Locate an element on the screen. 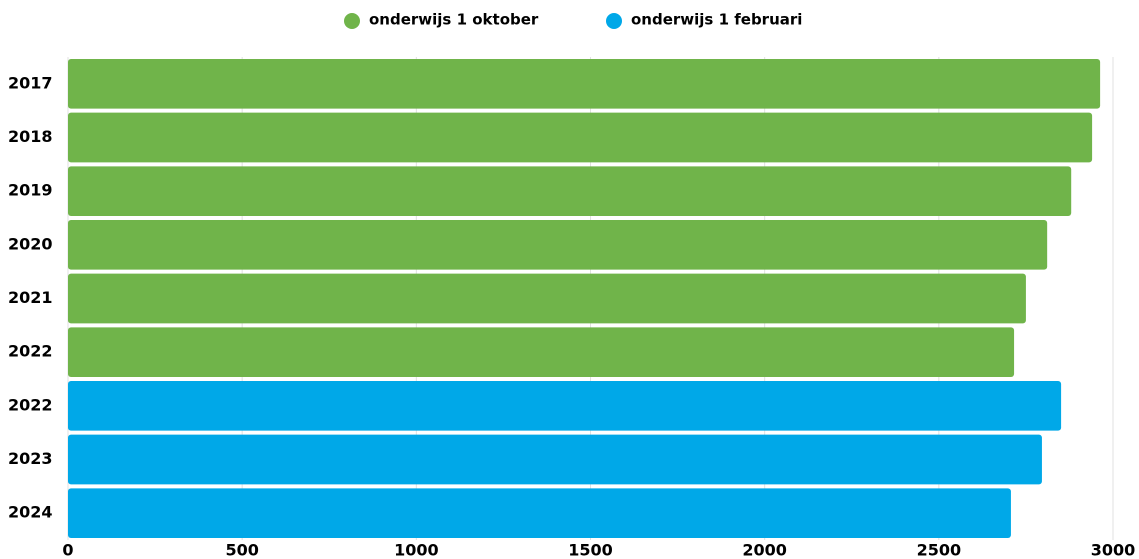 This screenshot has height=559, width=1139. y-tick-label: 2019 is located at coordinates (30, 190).